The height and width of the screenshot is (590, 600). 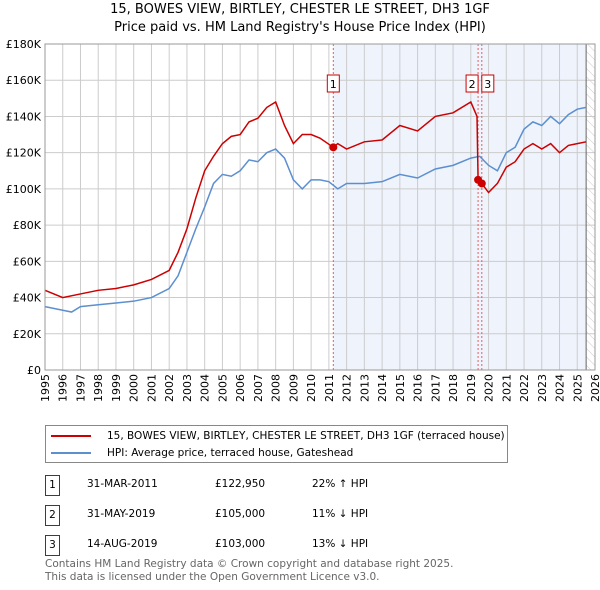 What do you see at coordinates (98, 388) in the screenshot?
I see `x-tick-label: 1998` at bounding box center [98, 388].